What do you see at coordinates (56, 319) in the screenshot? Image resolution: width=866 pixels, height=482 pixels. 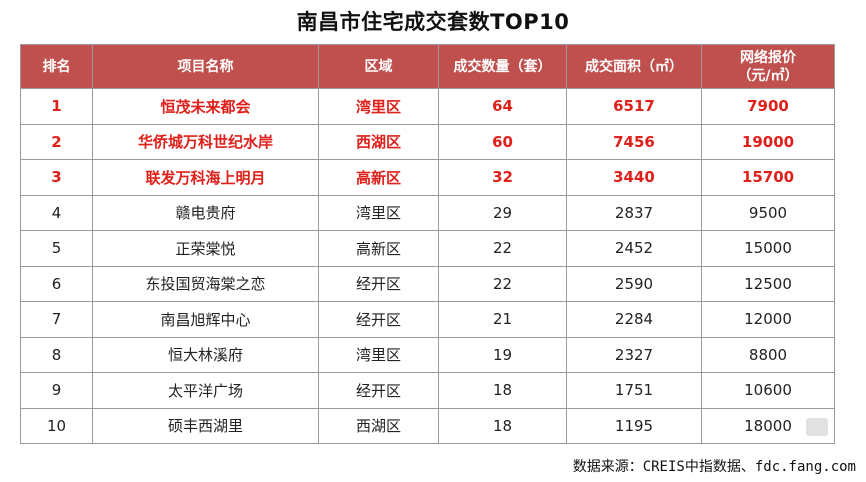 I see `cell-rank: 7` at bounding box center [56, 319].